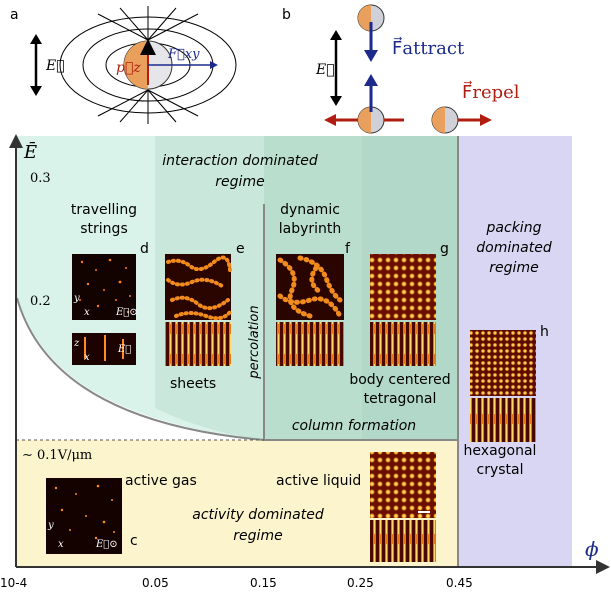 The image size is (611, 596). Describe the element at coordinates (491, 92) in the screenshot. I see `repel-label: F⃗repel` at that location.